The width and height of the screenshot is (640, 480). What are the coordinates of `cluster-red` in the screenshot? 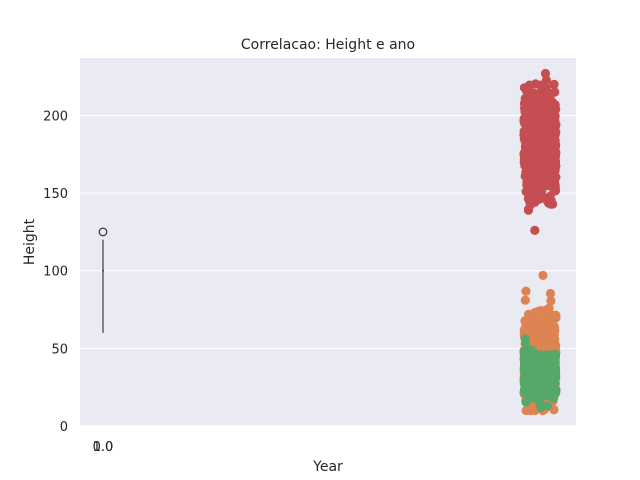 It's located at (540, 151).